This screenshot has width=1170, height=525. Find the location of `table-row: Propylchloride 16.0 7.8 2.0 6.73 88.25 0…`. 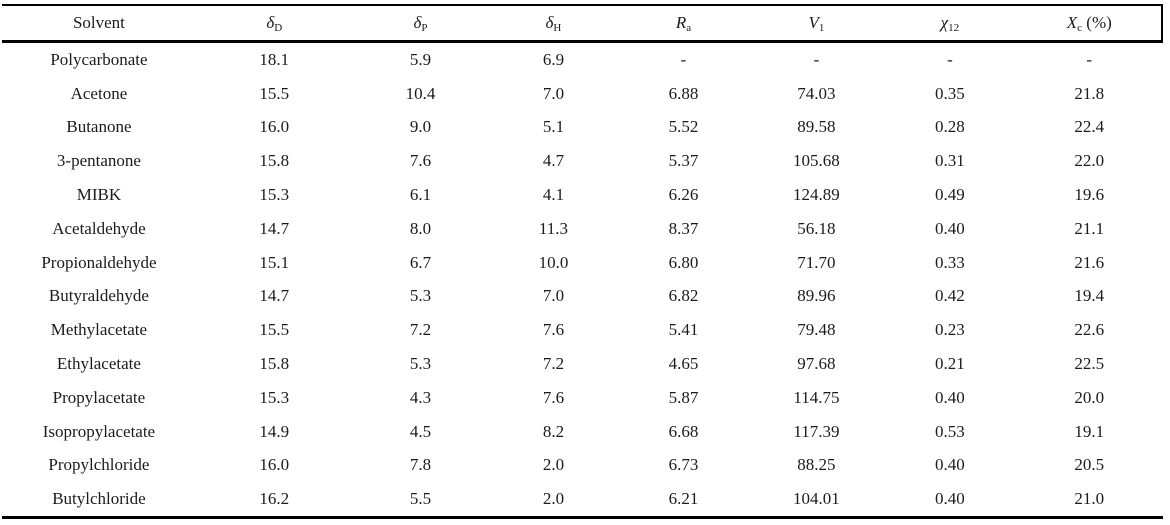

table-row: Propylchloride 16.0 7.8 2.0 6.73 88.25 0… is located at coordinates (582, 466).